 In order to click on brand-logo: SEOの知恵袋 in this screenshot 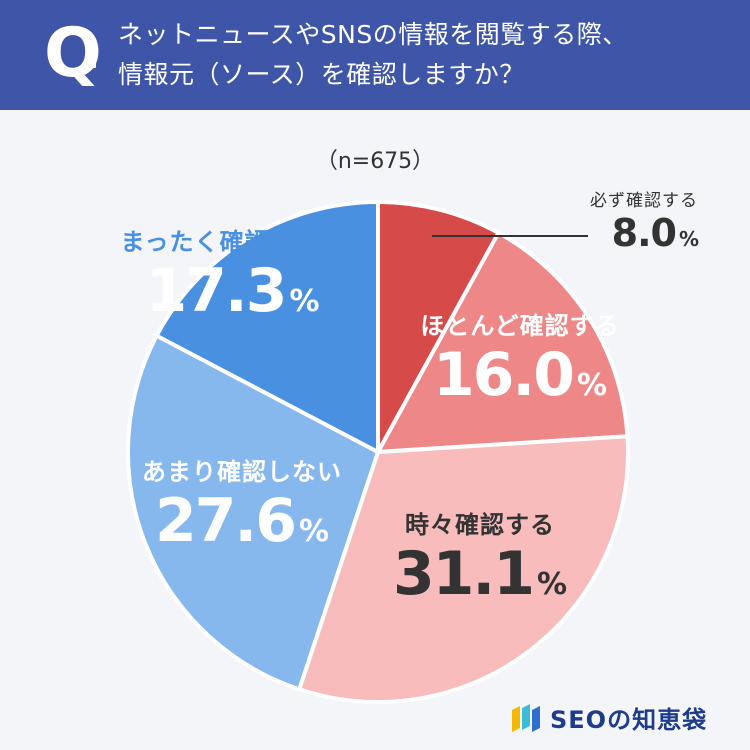, I will do `click(608, 717)`.